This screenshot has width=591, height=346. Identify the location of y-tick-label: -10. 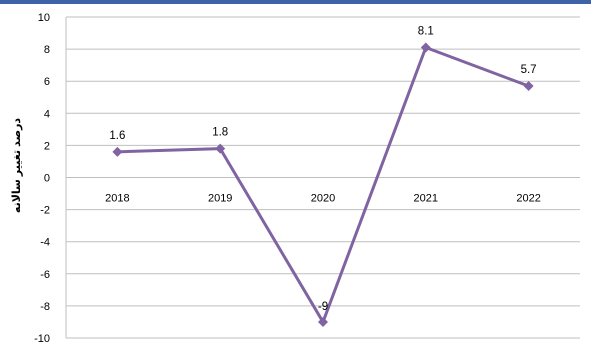
(42, 339).